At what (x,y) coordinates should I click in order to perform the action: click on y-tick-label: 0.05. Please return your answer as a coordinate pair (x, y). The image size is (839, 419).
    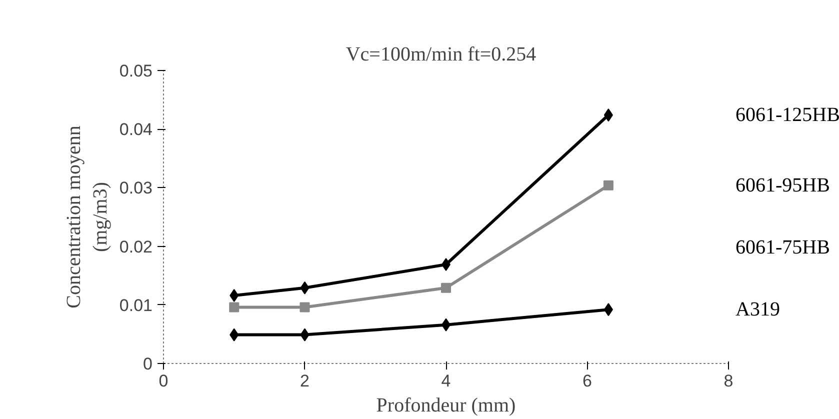
    Looking at the image, I should click on (136, 71).